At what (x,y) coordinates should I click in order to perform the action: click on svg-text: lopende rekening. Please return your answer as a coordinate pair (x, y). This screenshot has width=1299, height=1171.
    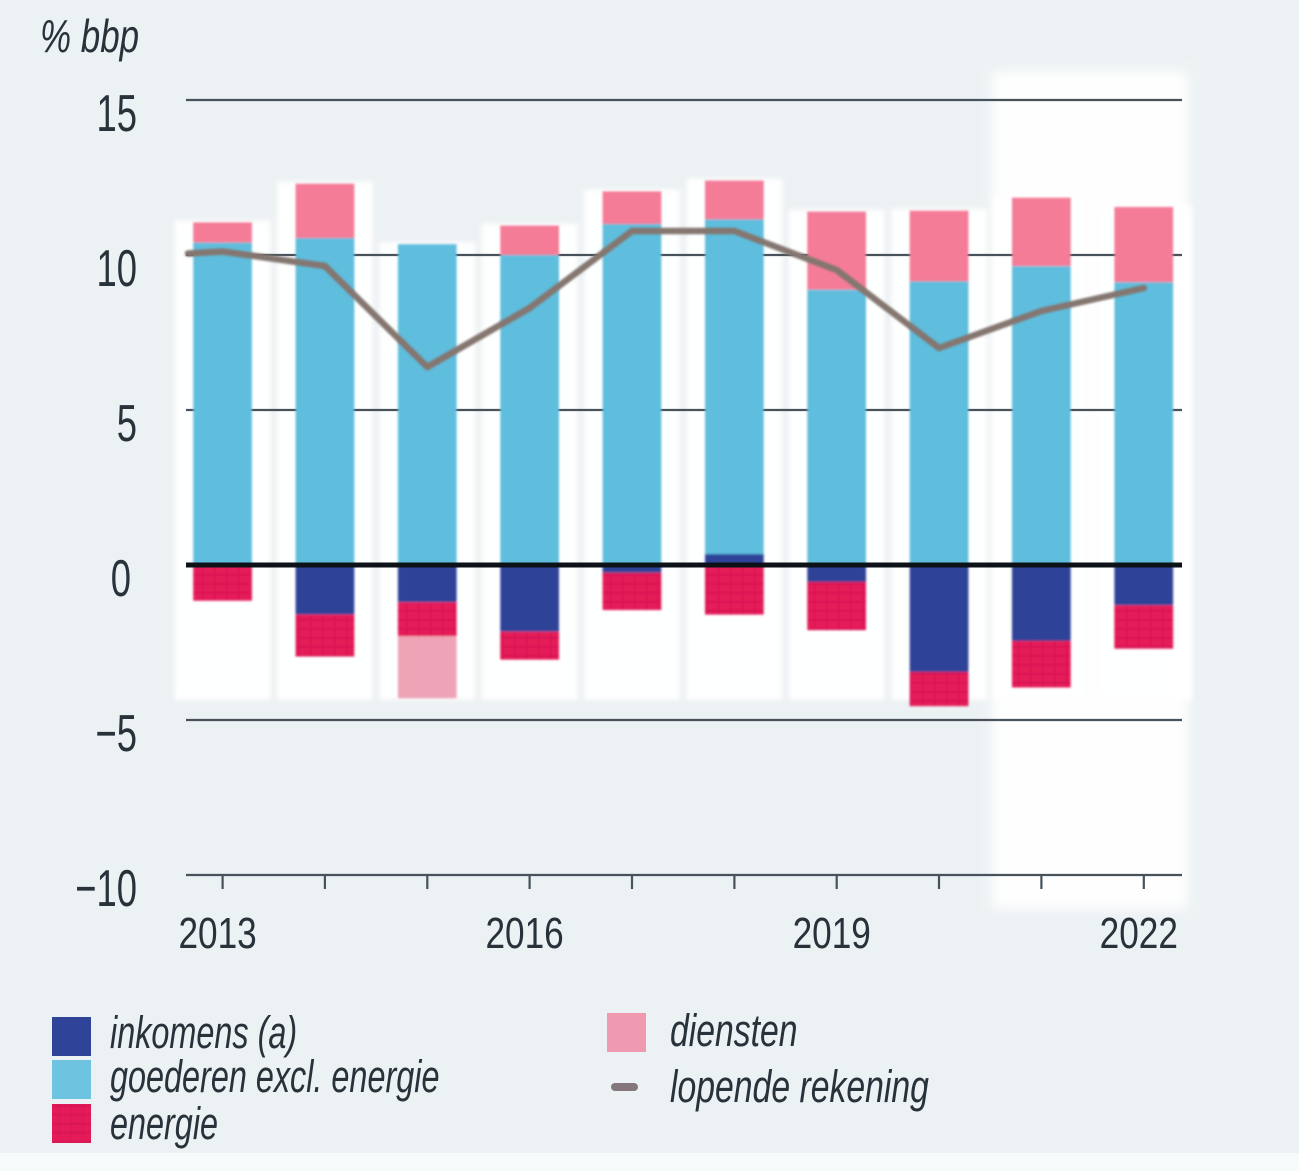
    Looking at the image, I should click on (799, 1087).